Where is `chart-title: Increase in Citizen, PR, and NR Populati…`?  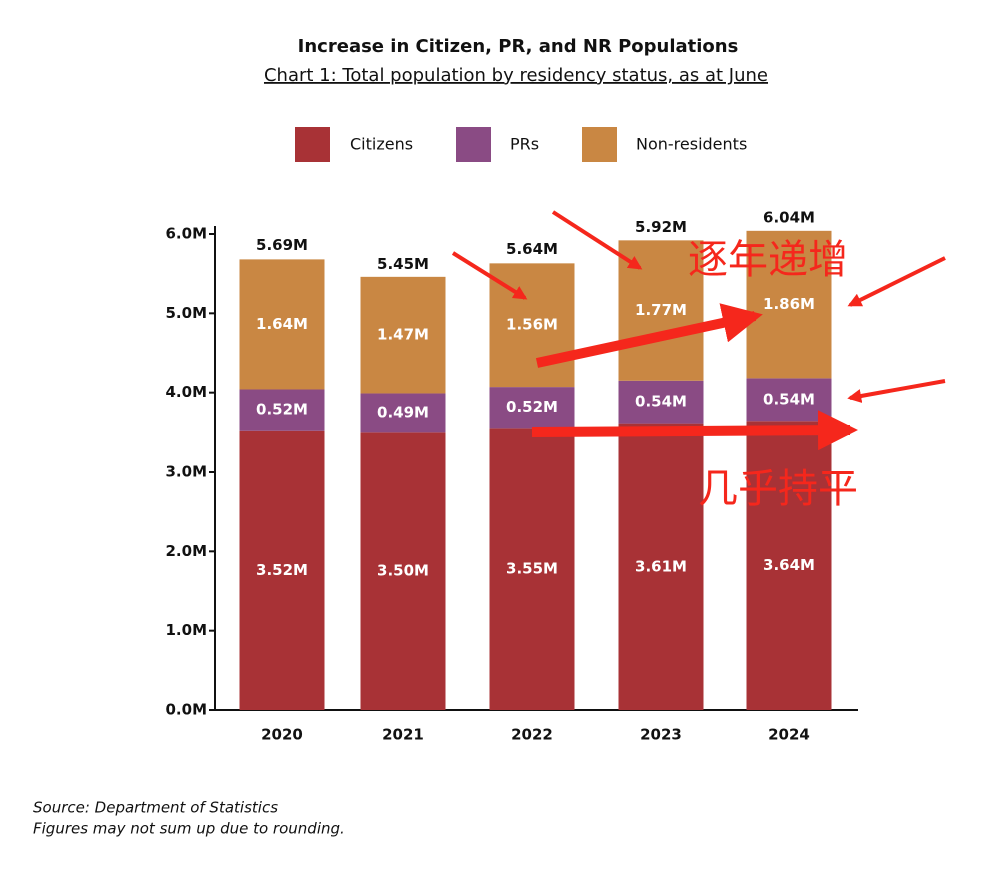 chart-title: Increase in Citizen, PR, and NR Populati… is located at coordinates (518, 46).